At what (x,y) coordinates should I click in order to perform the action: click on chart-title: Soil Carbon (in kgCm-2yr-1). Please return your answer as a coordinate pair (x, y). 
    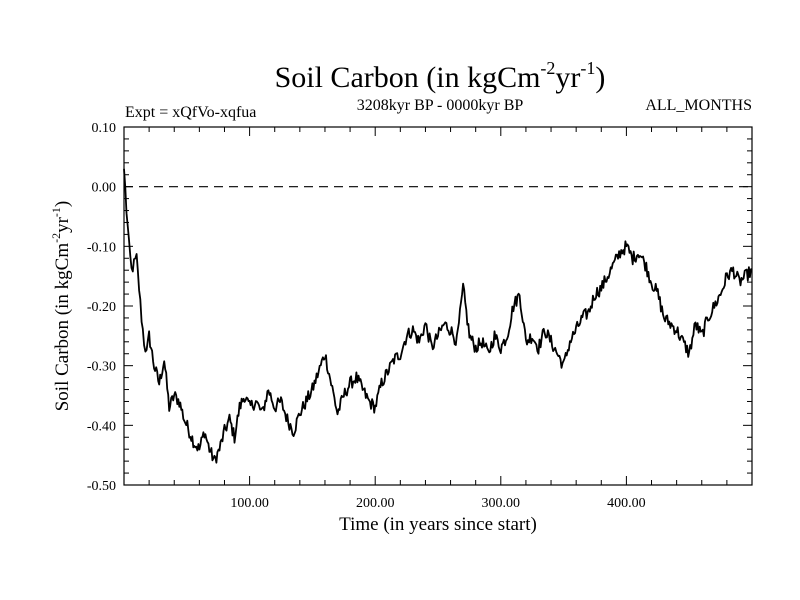
    Looking at the image, I should click on (440, 76).